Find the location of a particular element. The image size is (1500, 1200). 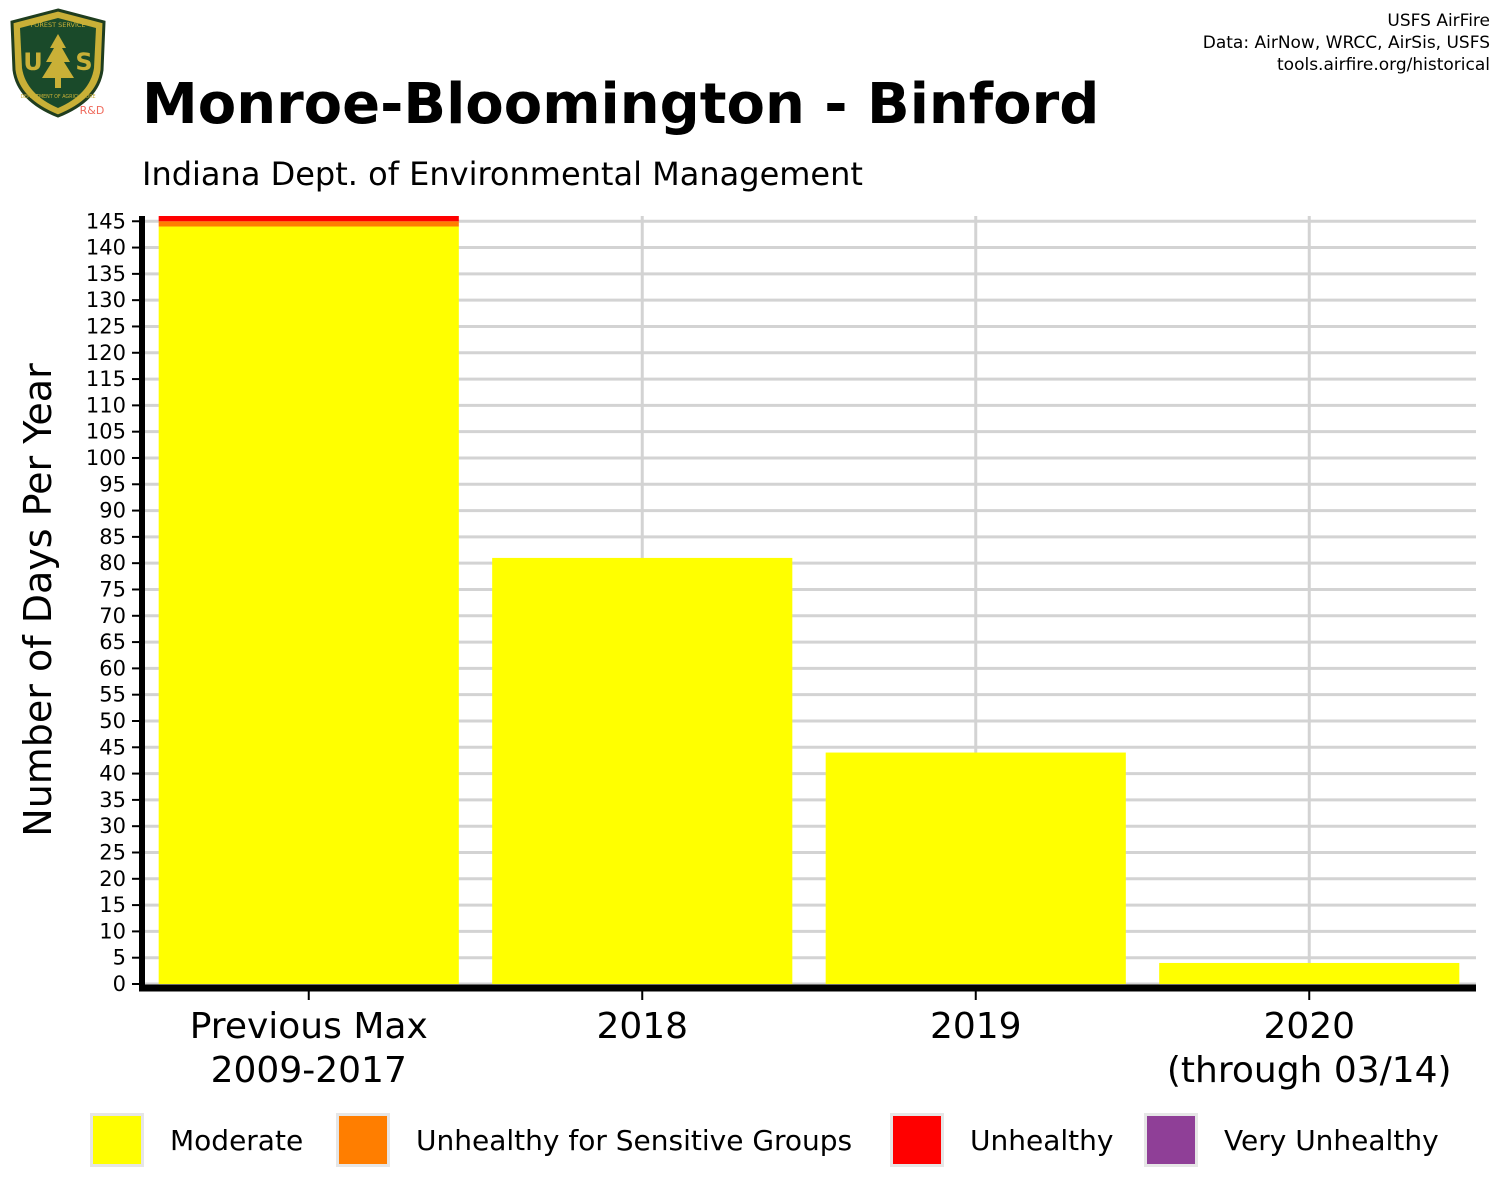

bar-unhealthy is located at coordinates (308, 219).